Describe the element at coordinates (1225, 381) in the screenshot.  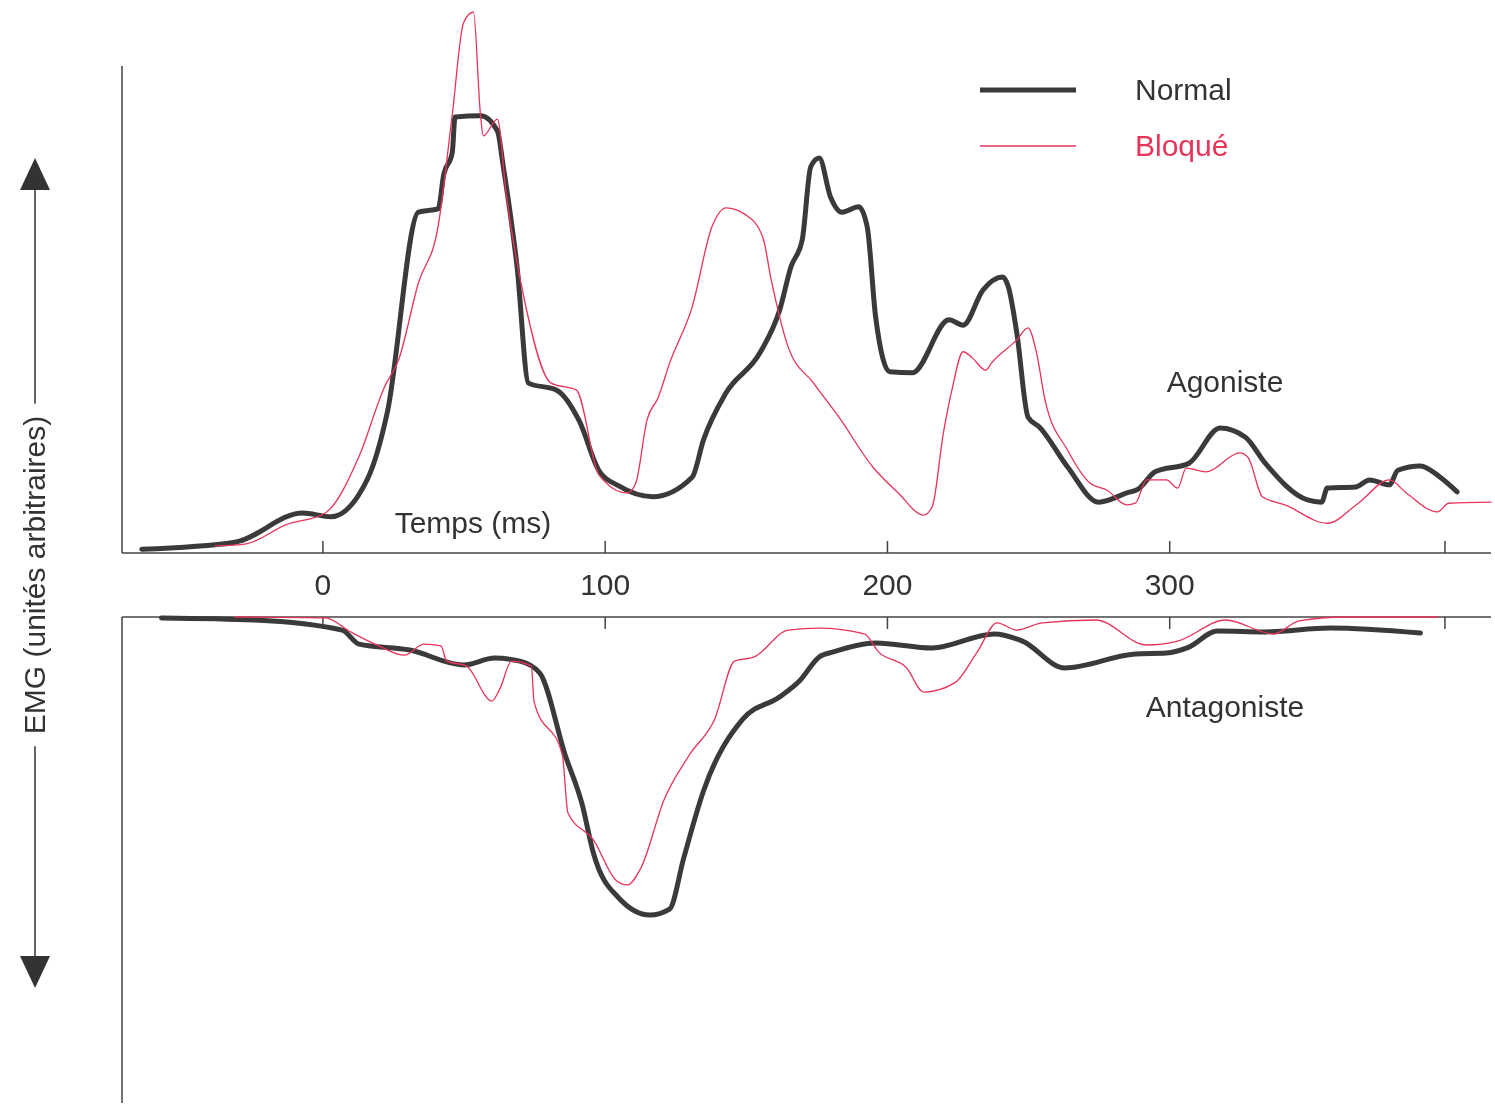
I see `annotation: Agoniste` at that location.